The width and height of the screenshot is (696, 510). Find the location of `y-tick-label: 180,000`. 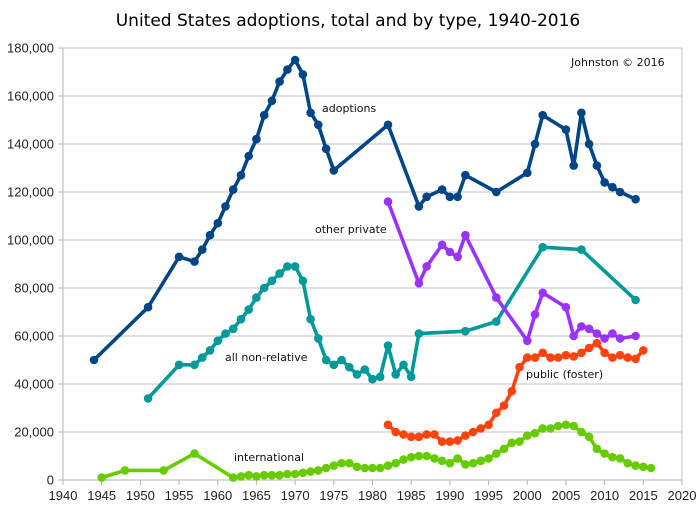

y-tick-label: 180,000 is located at coordinates (30, 48).